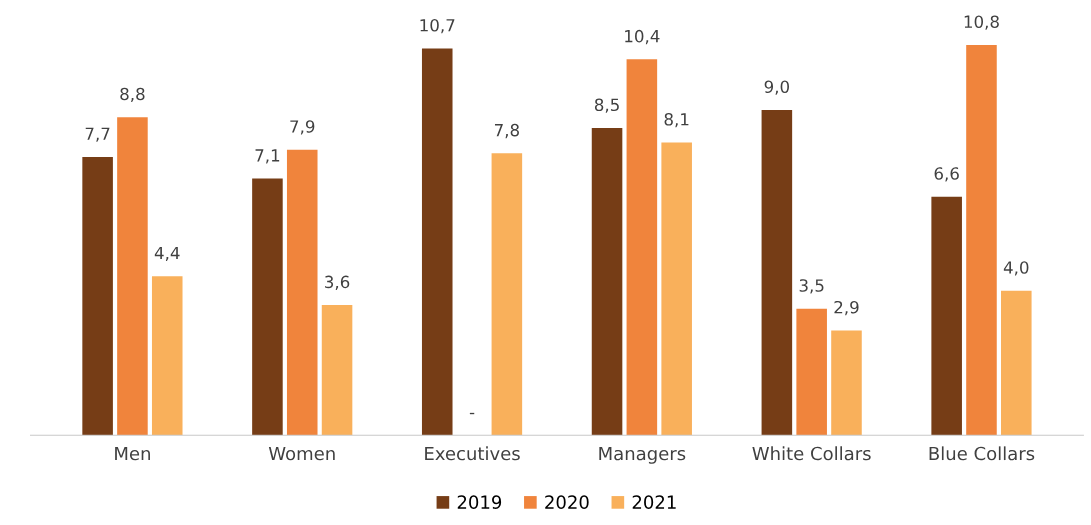  Describe the element at coordinates (472, 453) in the screenshot. I see `x-tick-label: Executives` at that location.